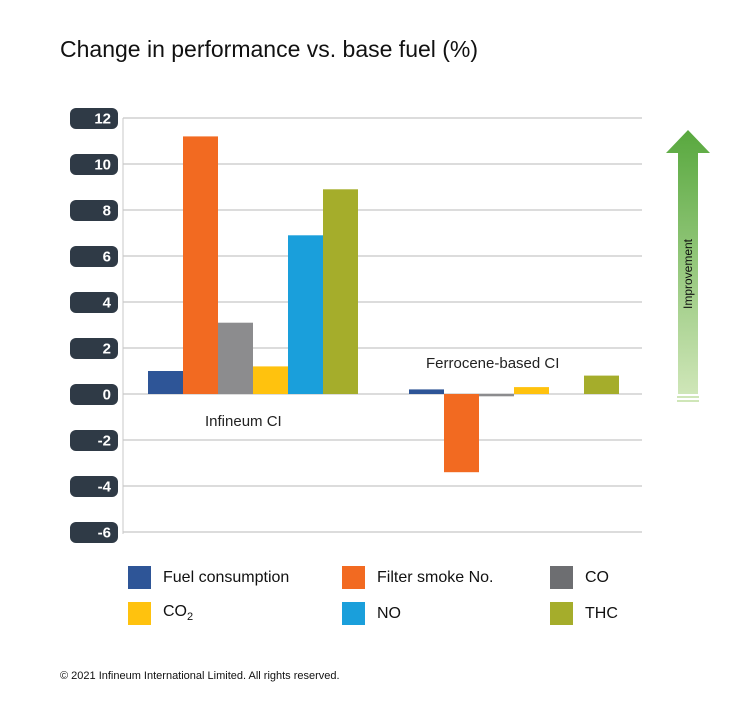 The width and height of the screenshot is (730, 702). What do you see at coordinates (107, 211) in the screenshot?
I see `y-tick-label: 8` at bounding box center [107, 211].